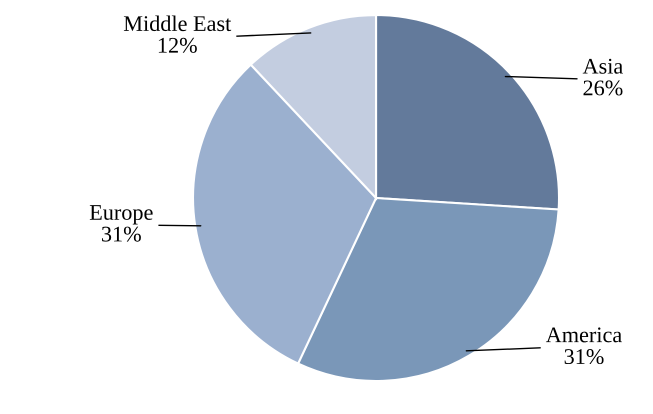 The width and height of the screenshot is (653, 414). What do you see at coordinates (121, 214) in the screenshot?
I see `slice-label: Europe` at bounding box center [121, 214].